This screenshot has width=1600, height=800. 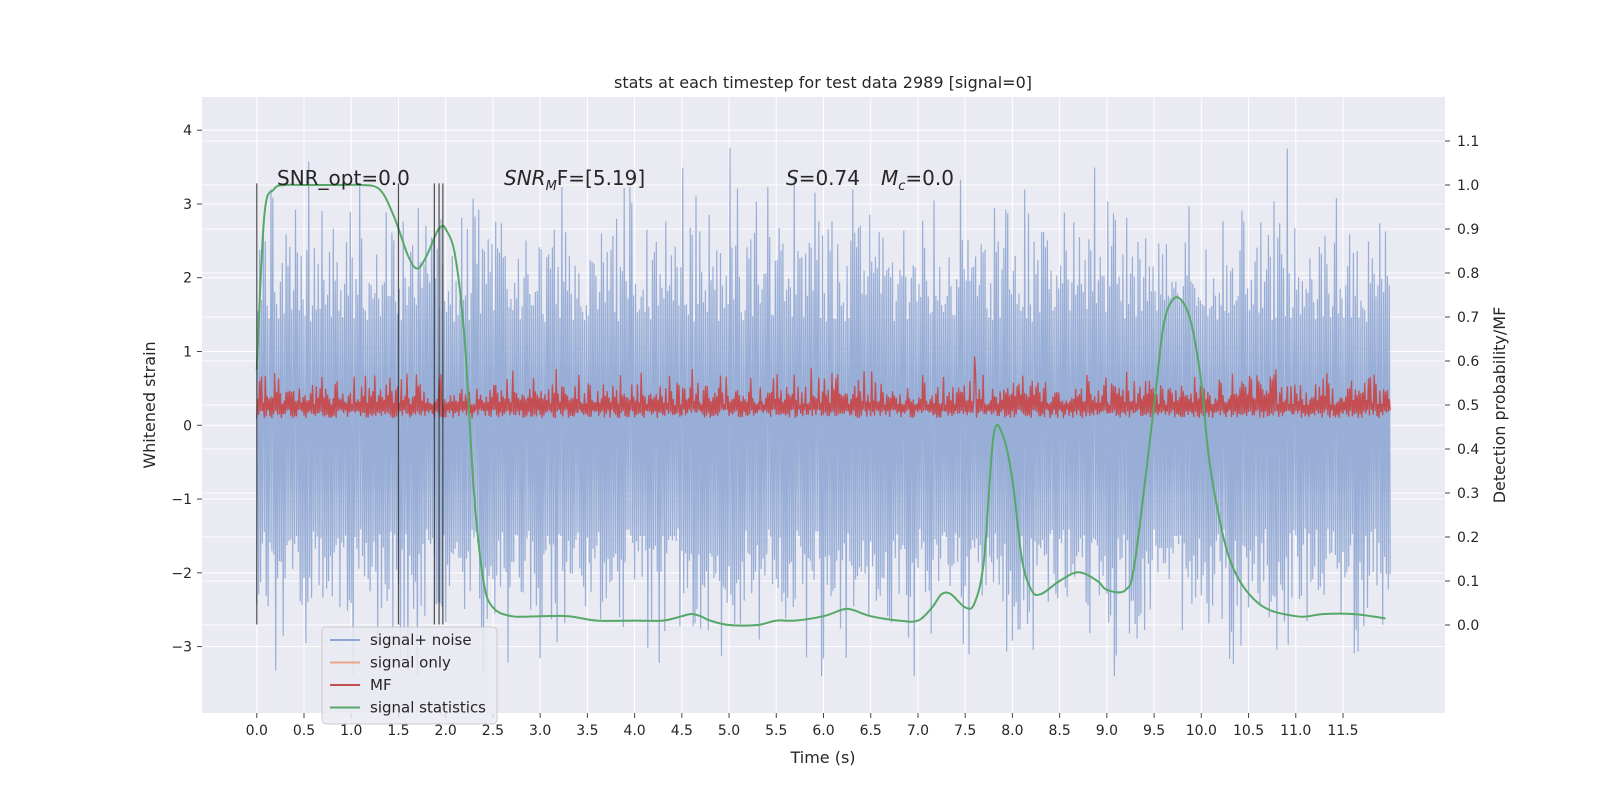 I want to click on x-tick-label: 4.5, so click(x=682, y=731).